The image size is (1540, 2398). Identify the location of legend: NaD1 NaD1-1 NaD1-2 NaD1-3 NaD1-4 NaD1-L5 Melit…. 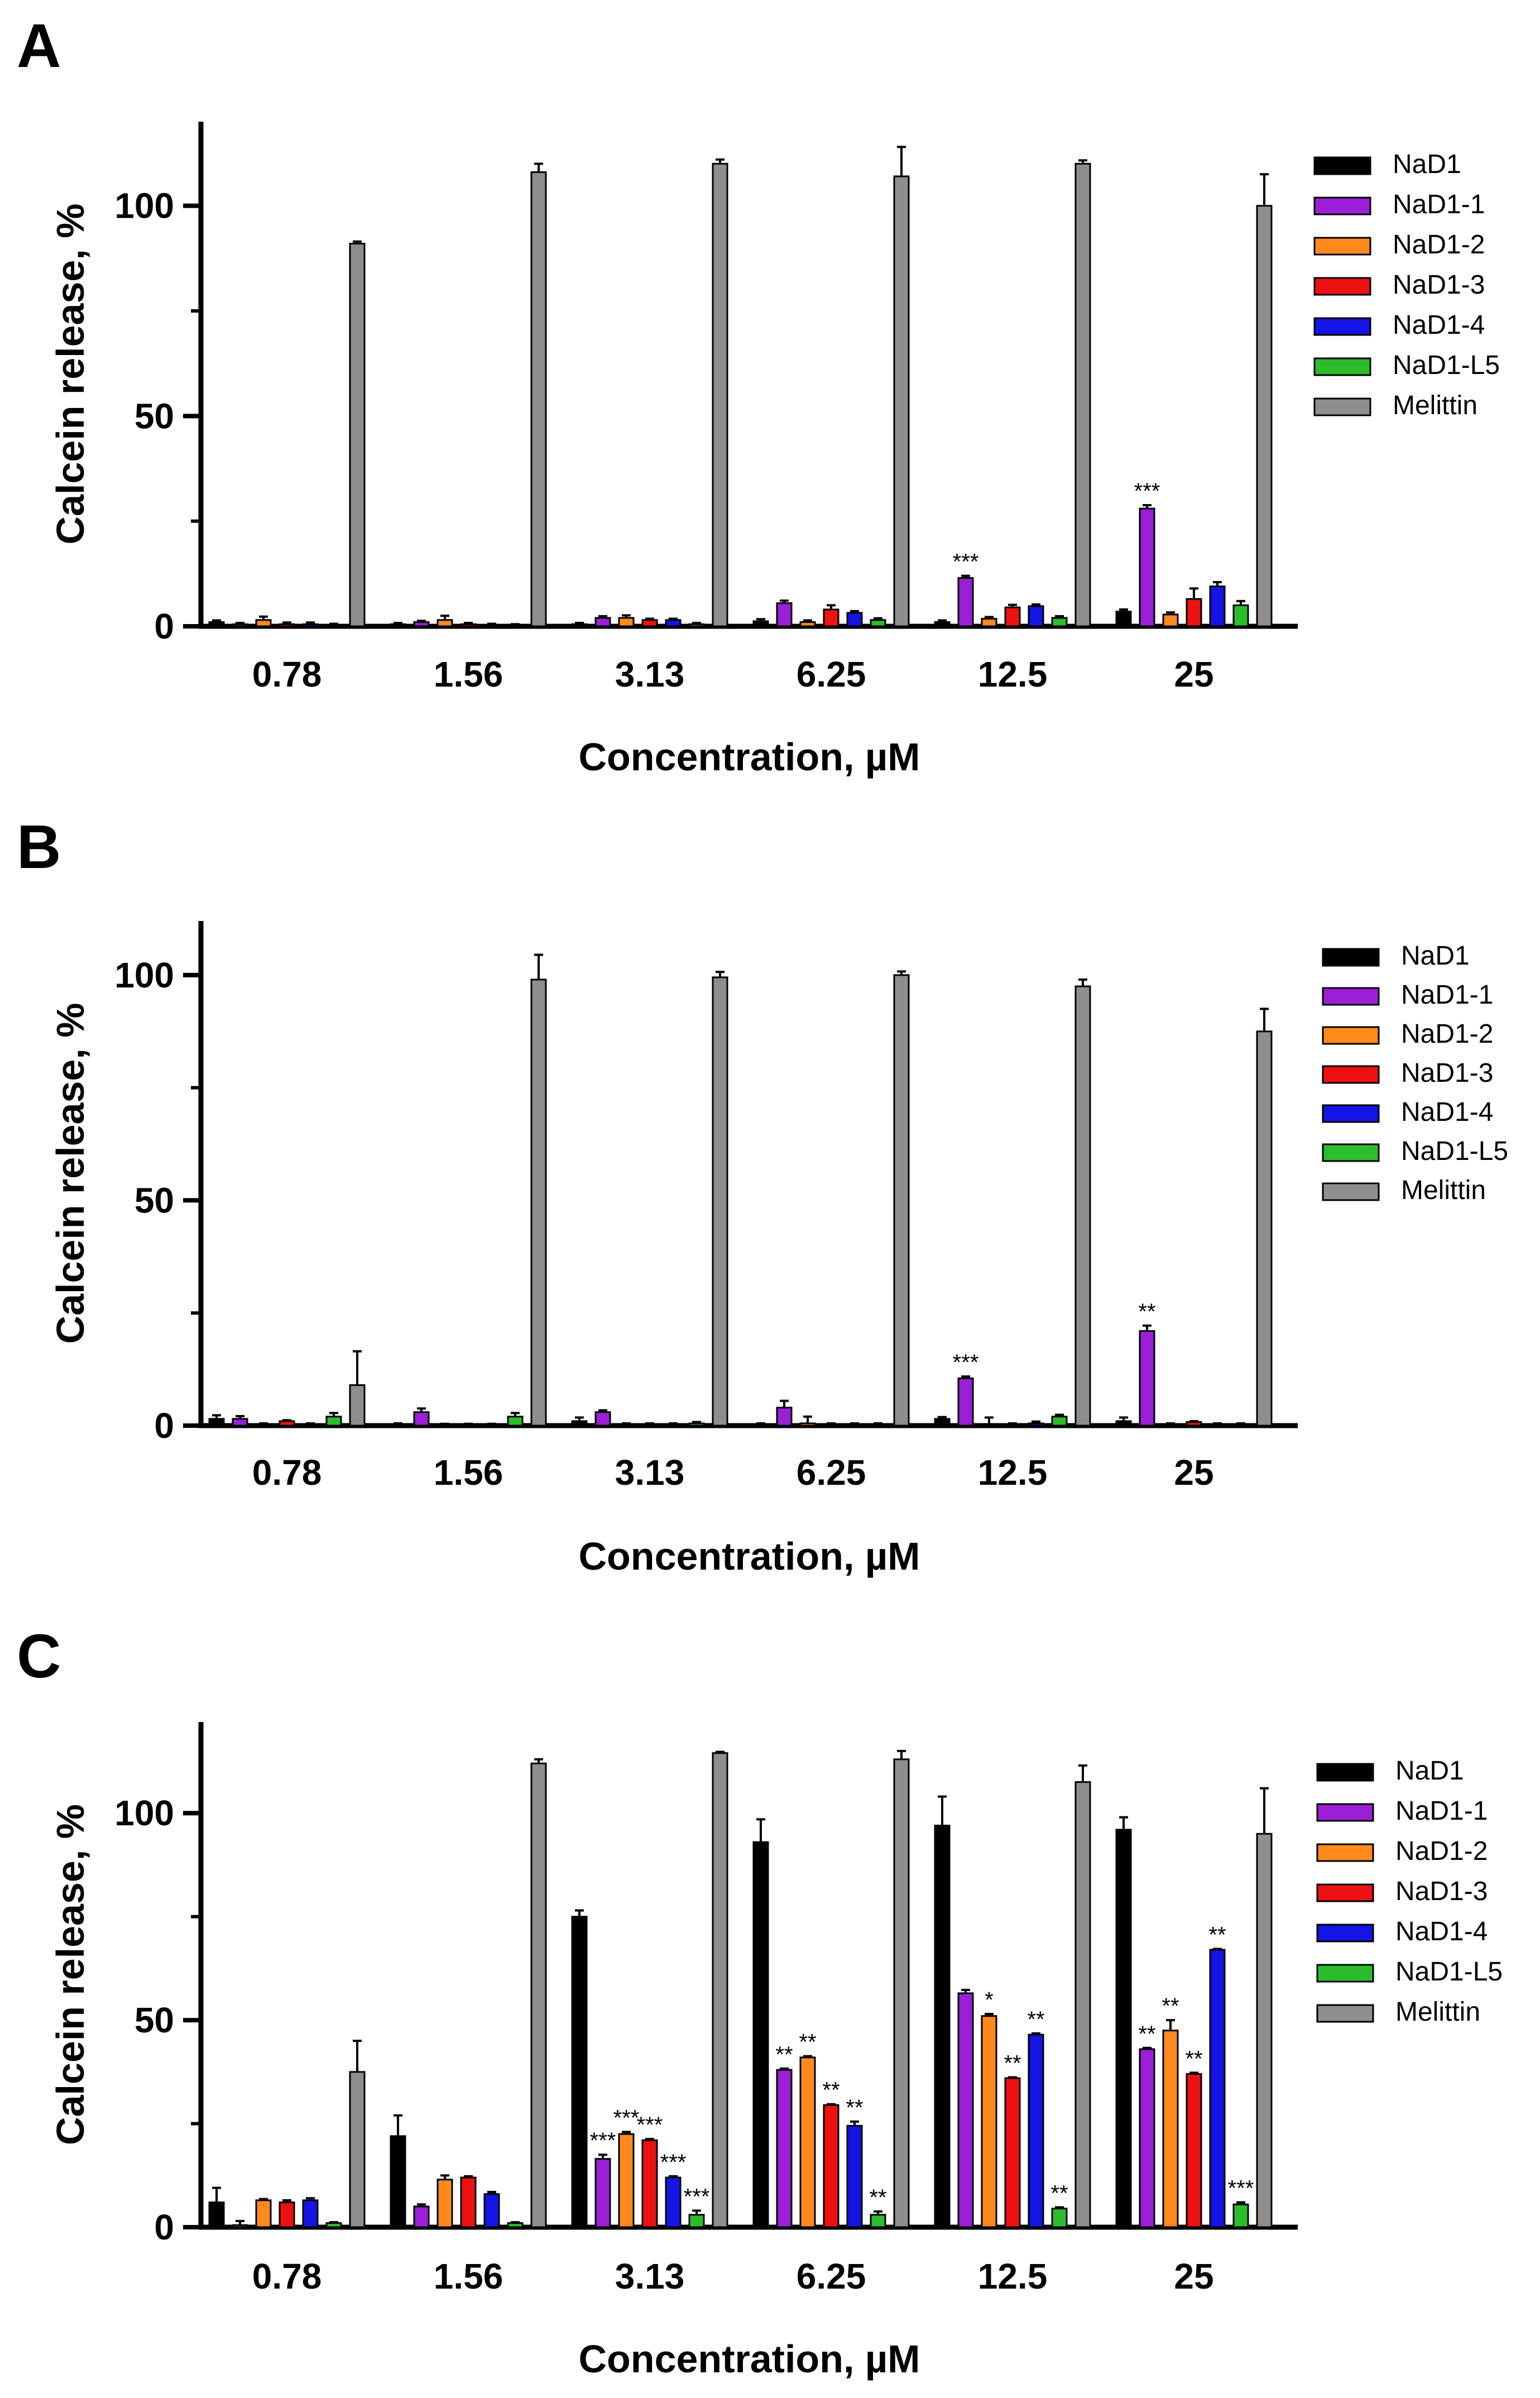
(1406, 285).